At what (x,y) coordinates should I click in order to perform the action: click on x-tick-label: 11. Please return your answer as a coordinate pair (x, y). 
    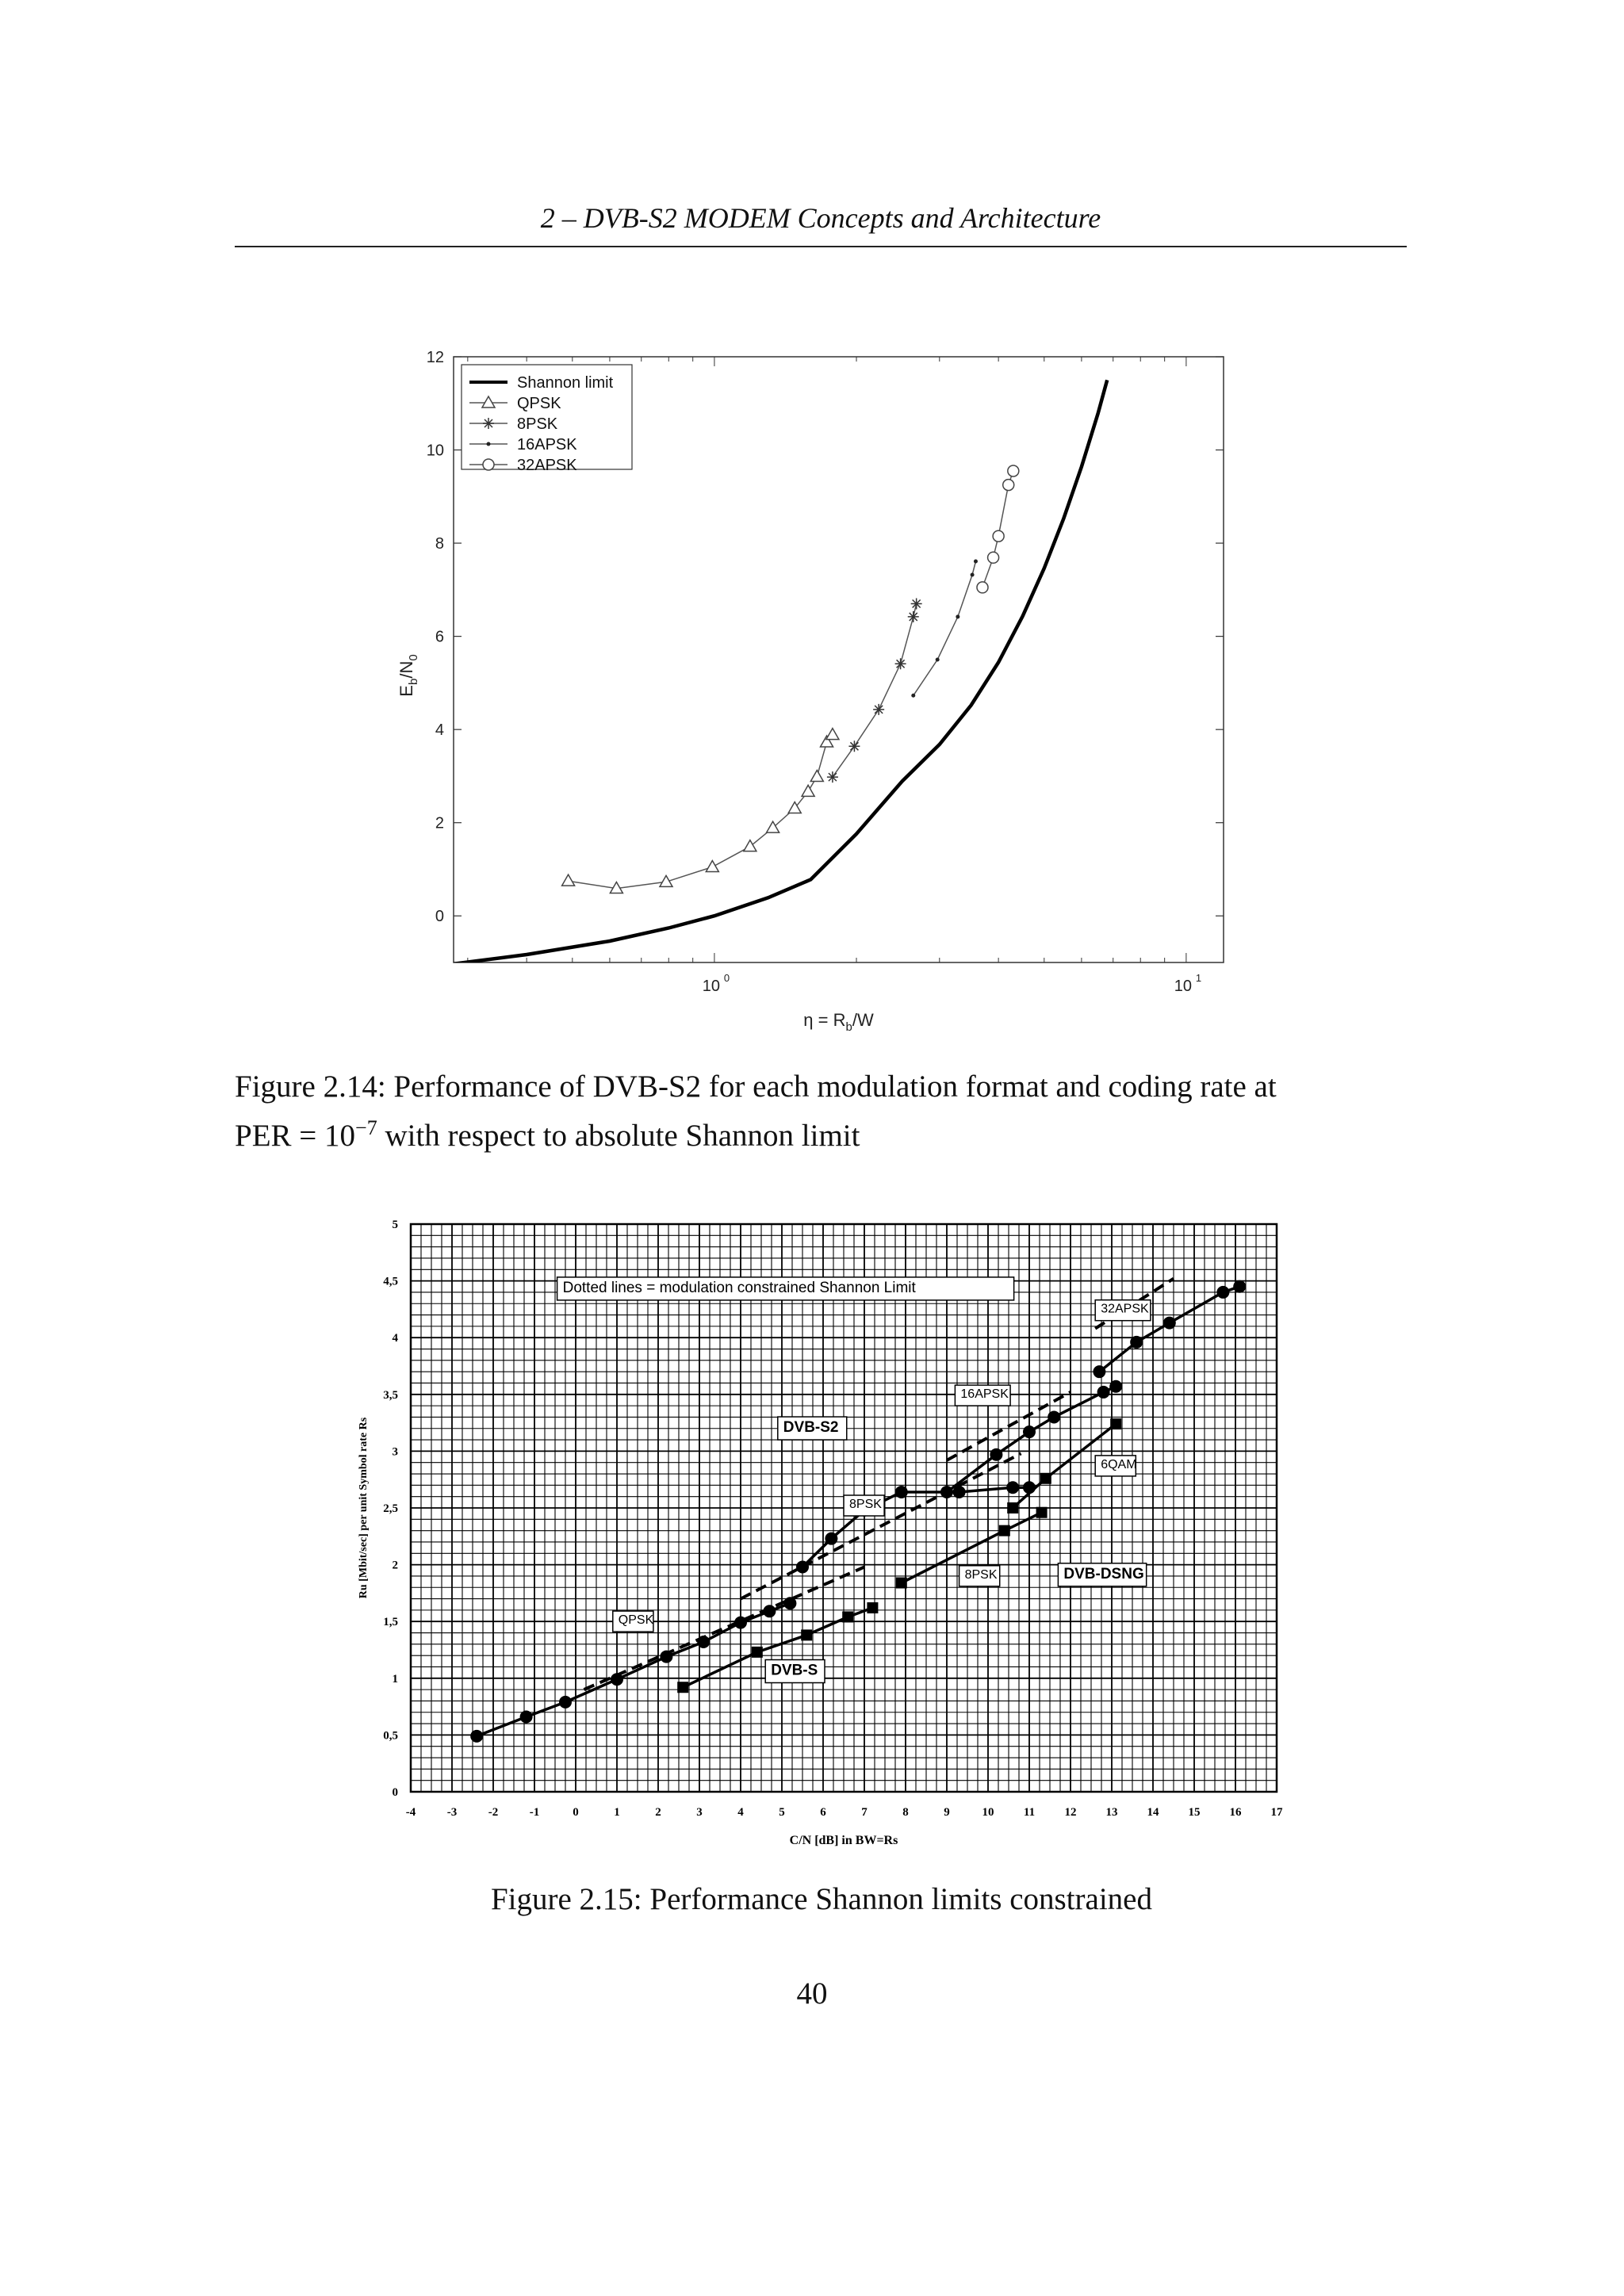
    Looking at the image, I should click on (1029, 1812).